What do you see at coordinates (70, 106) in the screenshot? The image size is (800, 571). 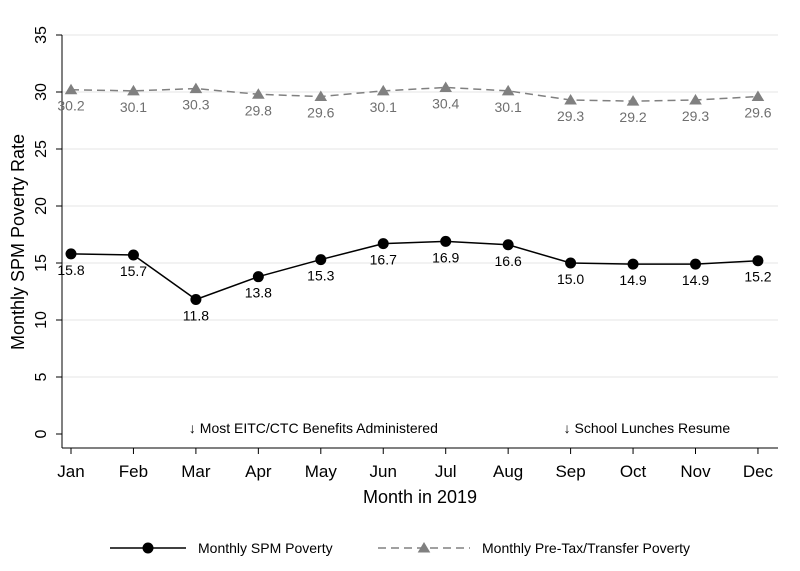 I see `data-label: 30.2` at bounding box center [70, 106].